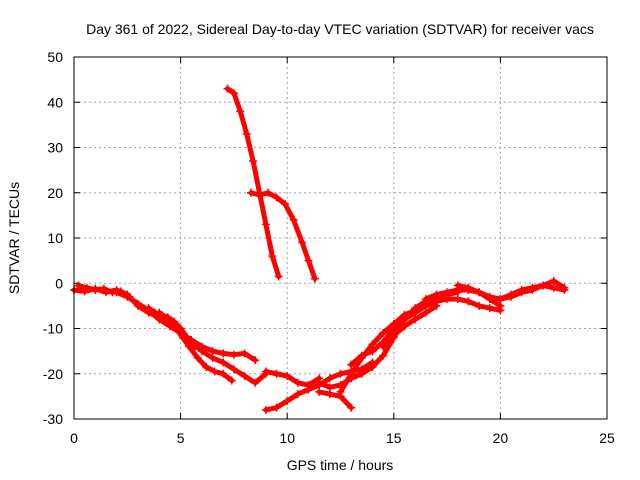 Image resolution: width=640 pixels, height=480 pixels. What do you see at coordinates (55, 102) in the screenshot?
I see `y-tick-label: 40` at bounding box center [55, 102].